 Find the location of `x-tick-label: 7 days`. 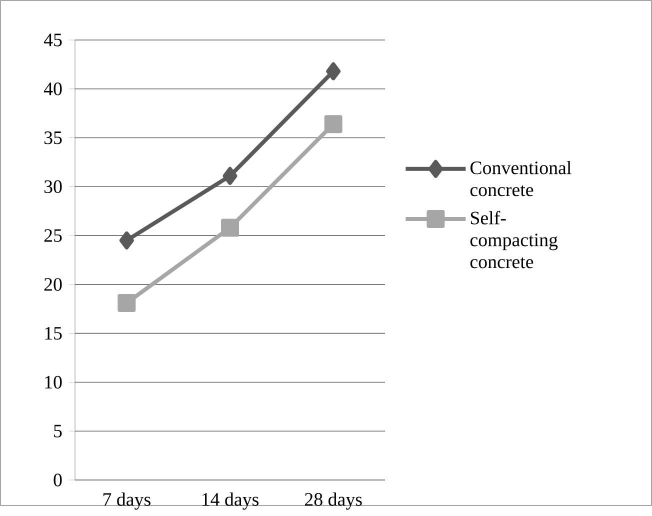

x-tick-label: 7 days is located at coordinates (126, 501).